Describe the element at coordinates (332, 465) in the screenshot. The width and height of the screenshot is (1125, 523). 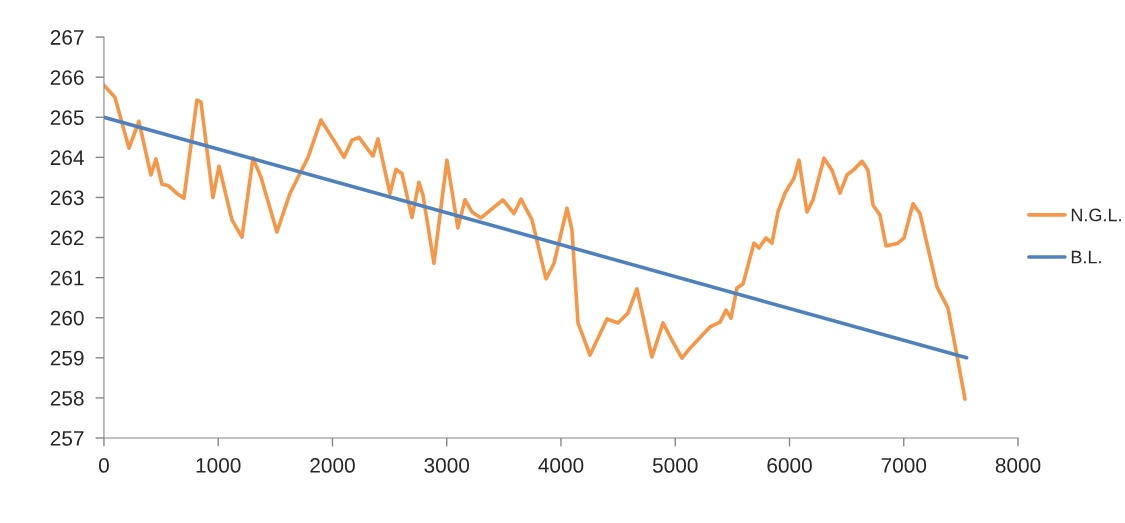
I see `x-tick-label: 2000` at that location.